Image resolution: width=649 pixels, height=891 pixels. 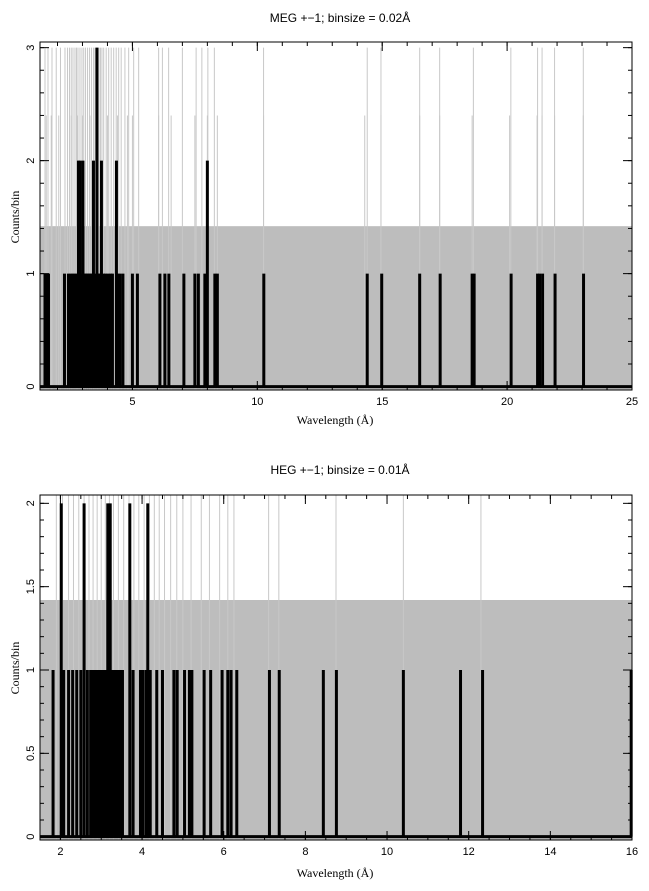 What do you see at coordinates (382, 402) in the screenshot?
I see `meg-x-tick-label: 15` at bounding box center [382, 402].